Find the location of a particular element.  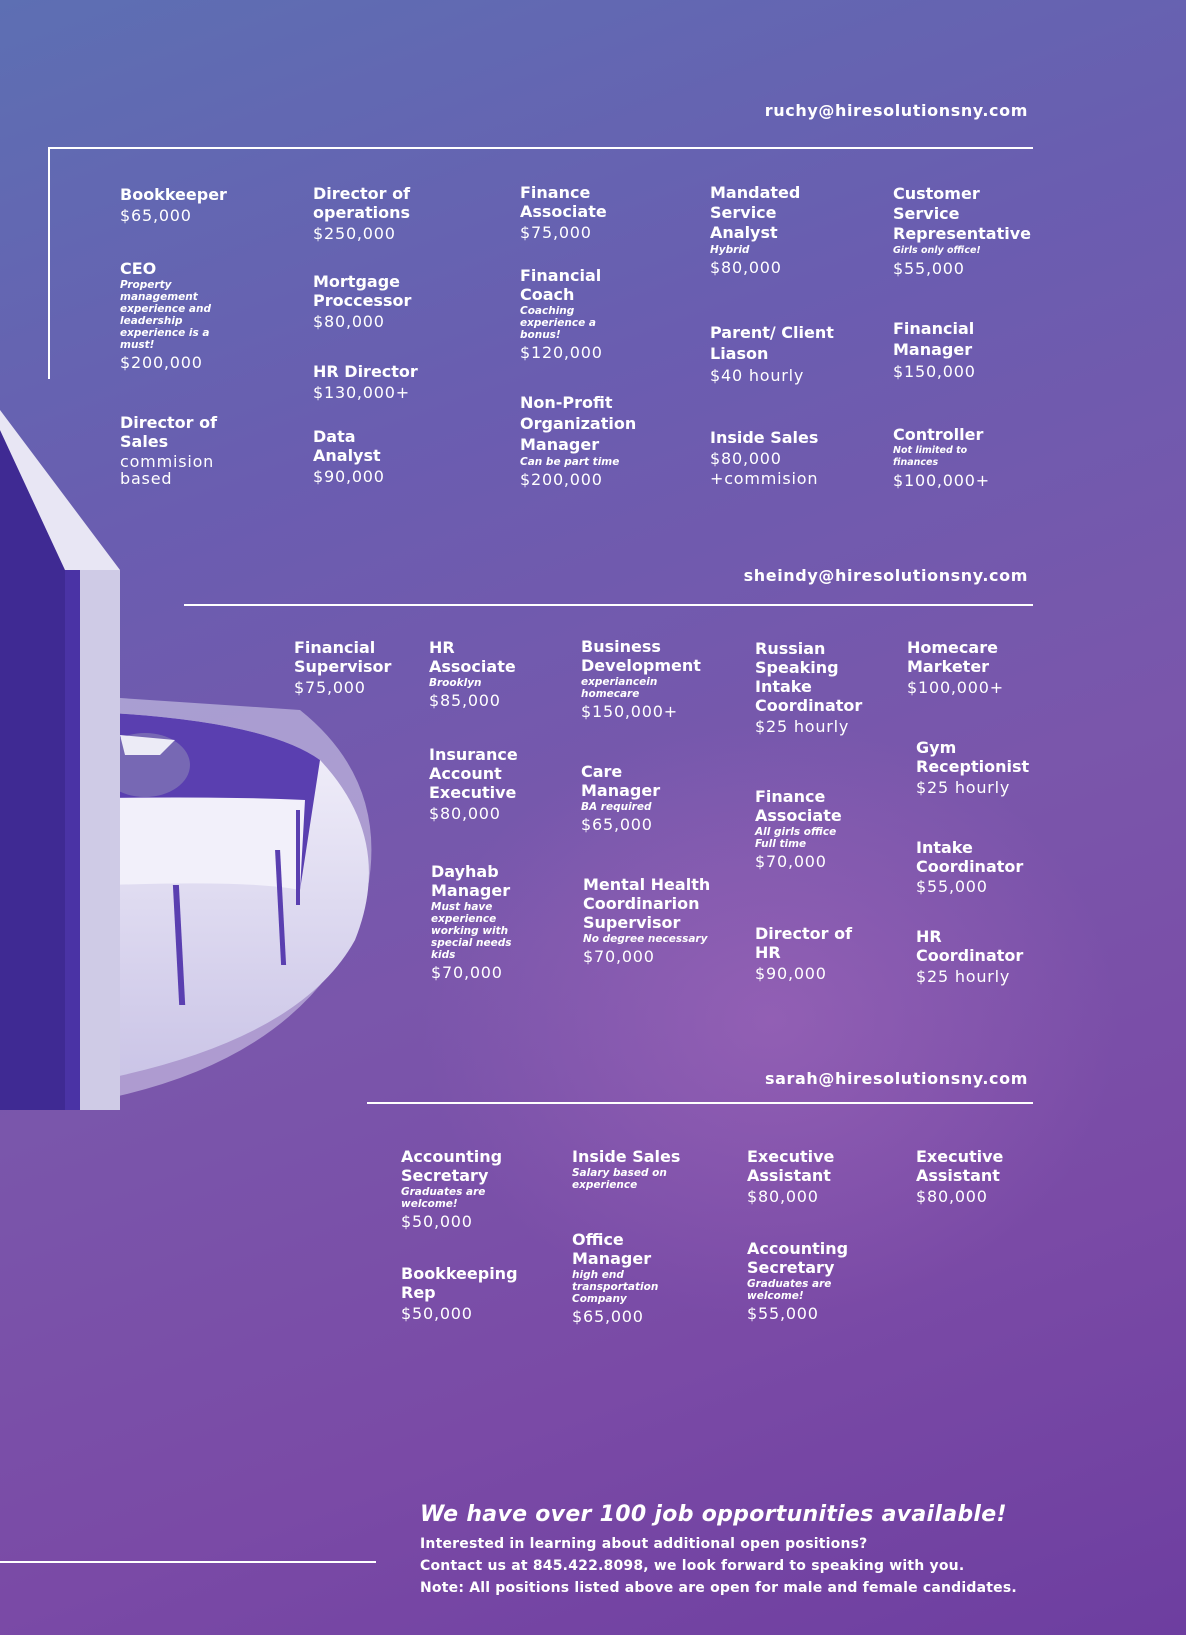

job-title: HR Associate is located at coordinates (472, 657).